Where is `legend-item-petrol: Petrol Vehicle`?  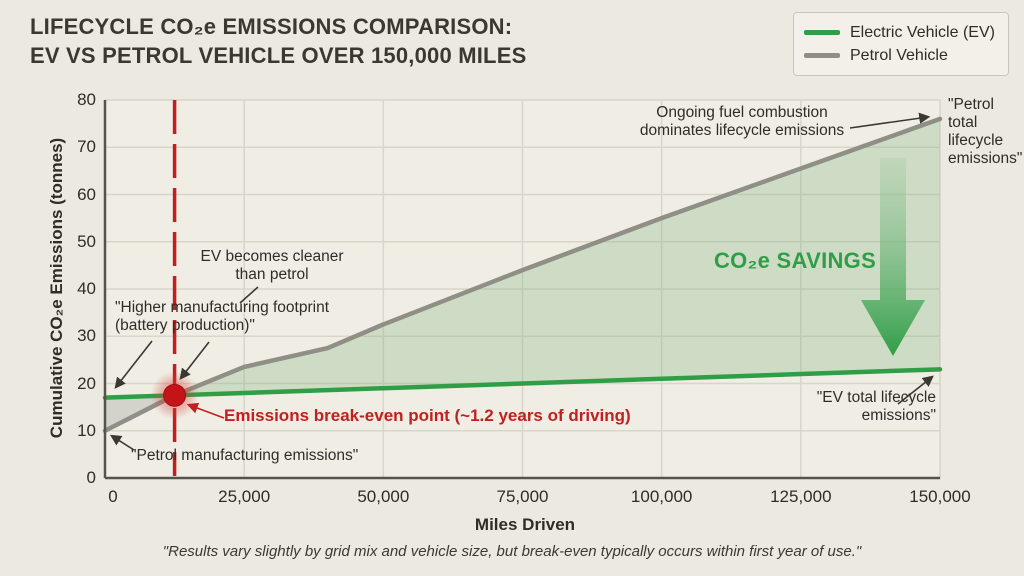
legend-item-petrol: Petrol Vehicle is located at coordinates (901, 55).